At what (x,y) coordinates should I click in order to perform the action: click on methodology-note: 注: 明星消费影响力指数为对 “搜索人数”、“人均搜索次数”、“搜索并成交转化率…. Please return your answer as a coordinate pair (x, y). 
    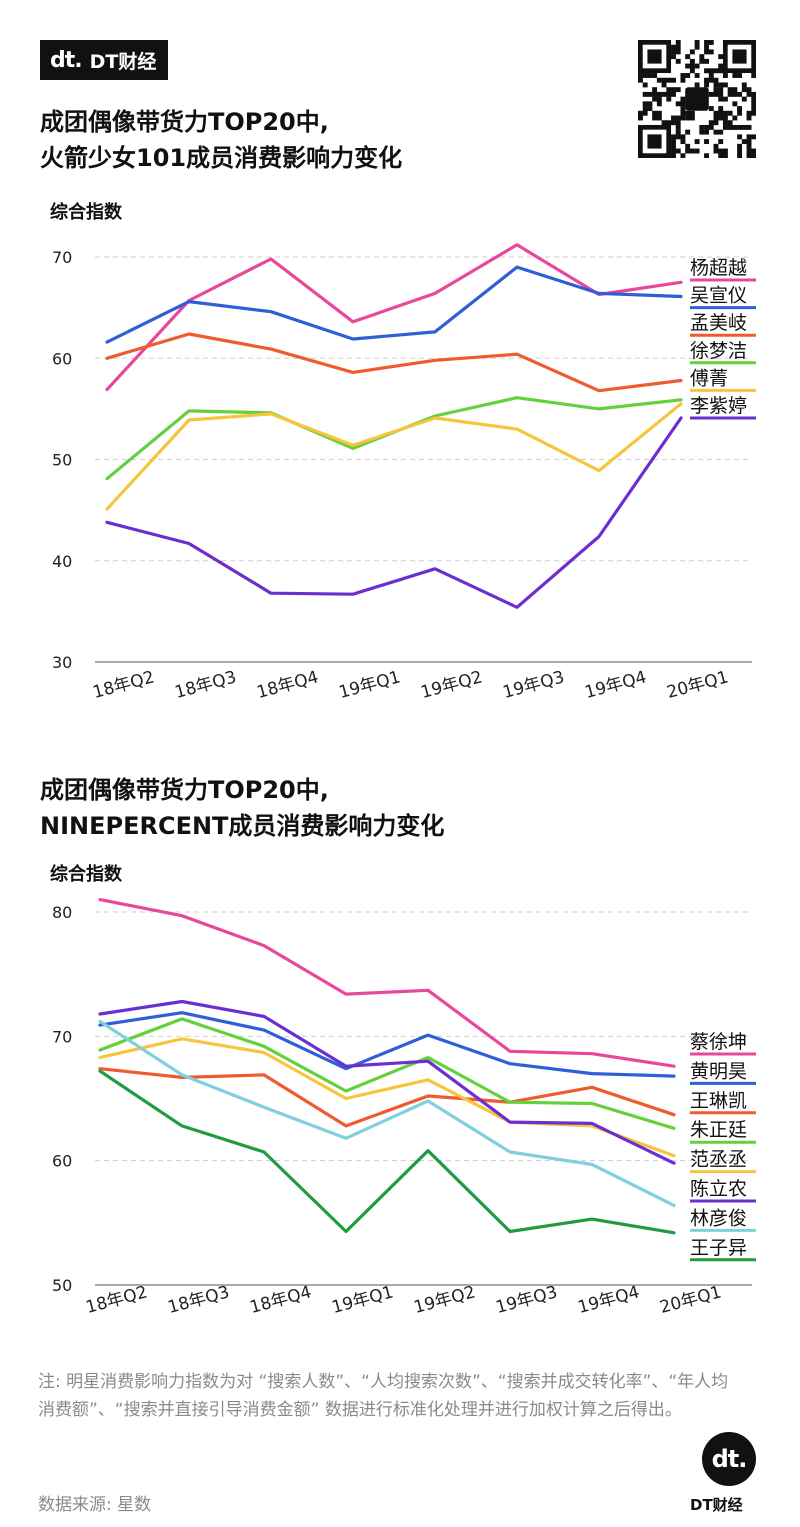
    Looking at the image, I should click on (383, 1396).